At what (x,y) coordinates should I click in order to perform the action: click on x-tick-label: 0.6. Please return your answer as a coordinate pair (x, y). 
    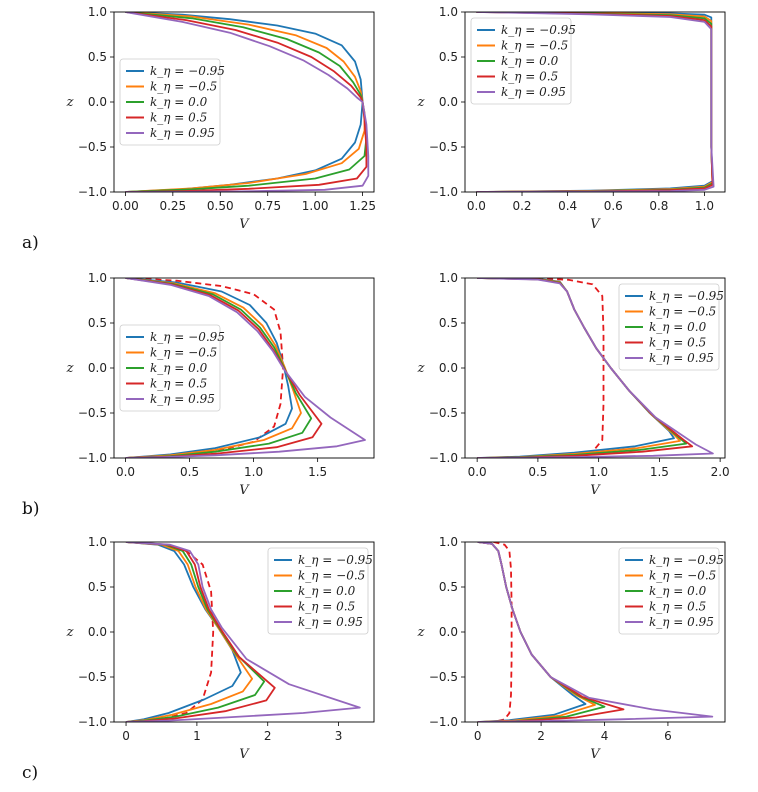
    Looking at the image, I should click on (613, 206).